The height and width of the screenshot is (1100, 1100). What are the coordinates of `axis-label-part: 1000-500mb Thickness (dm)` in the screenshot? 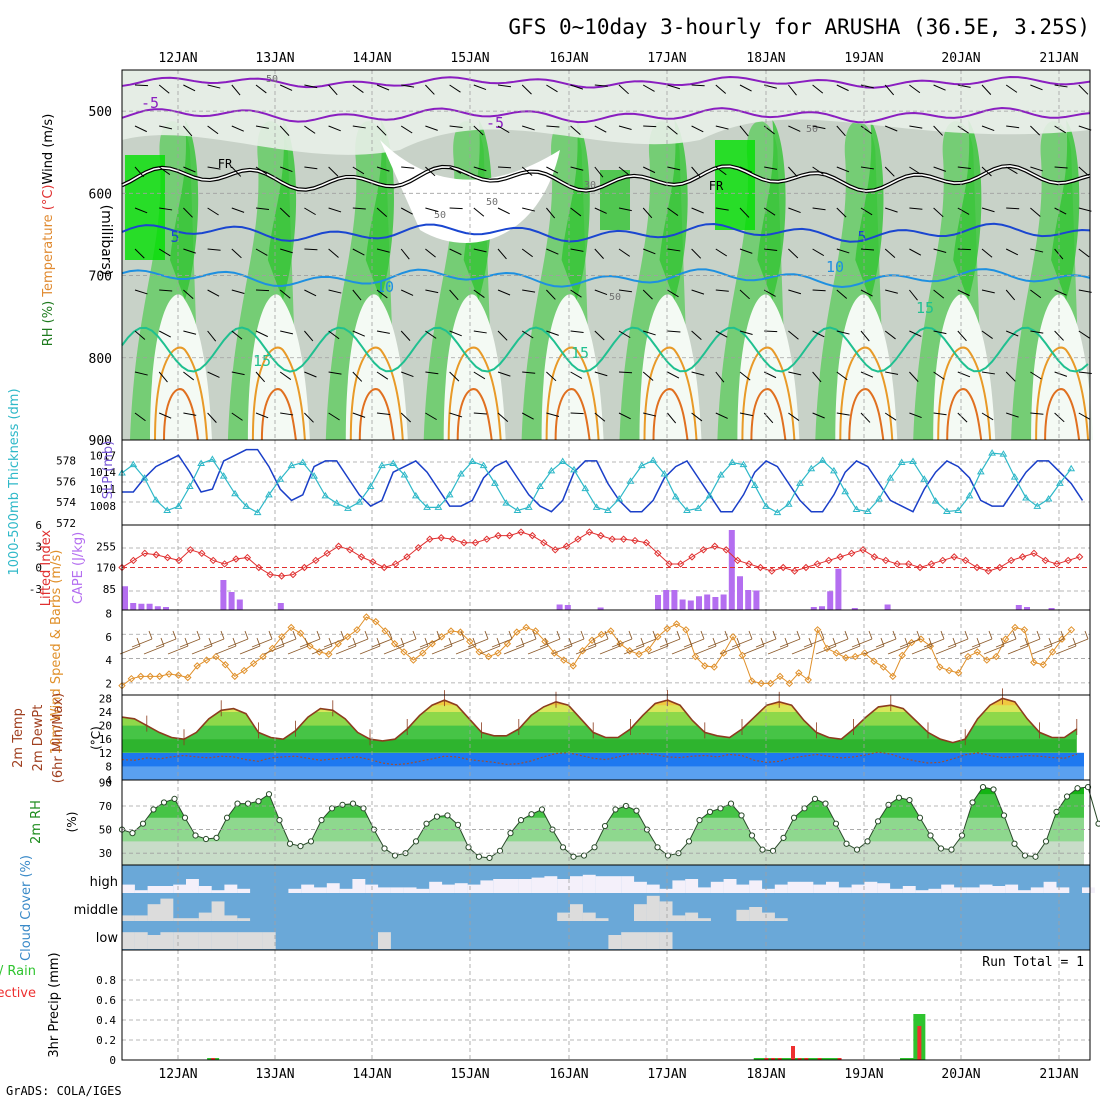 It's located at (14, 481).